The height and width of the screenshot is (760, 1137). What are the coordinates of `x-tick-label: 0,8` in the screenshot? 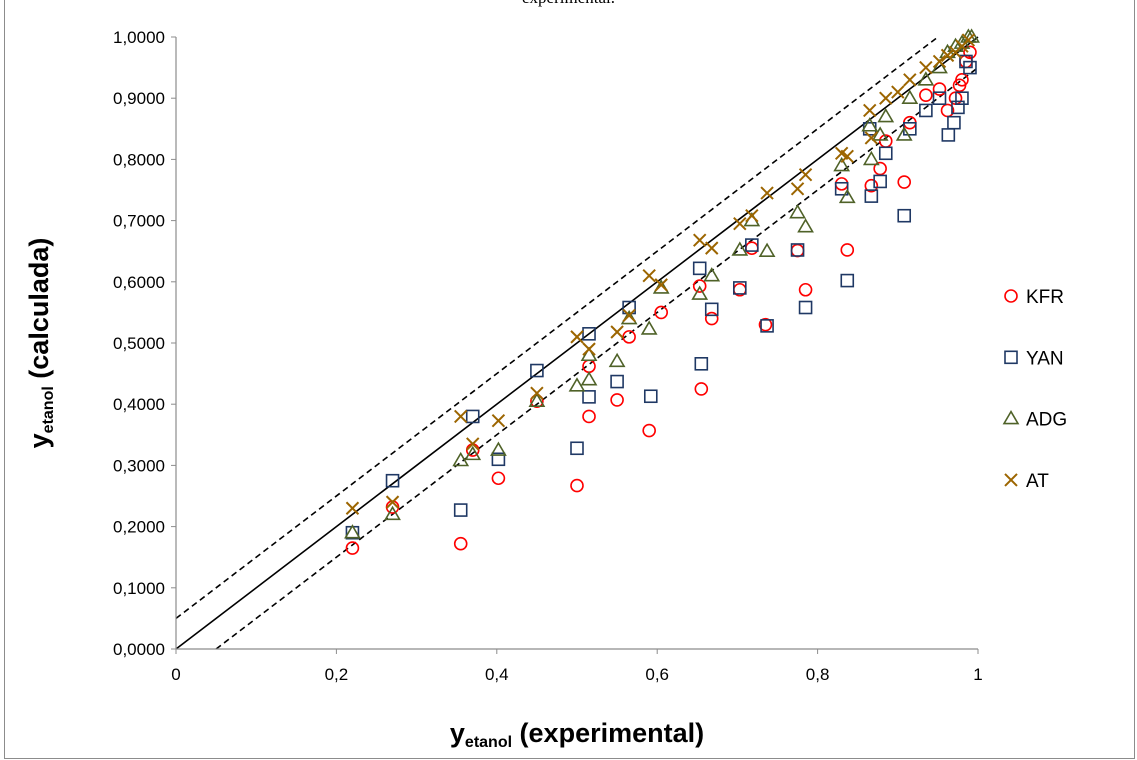 It's located at (818, 674).